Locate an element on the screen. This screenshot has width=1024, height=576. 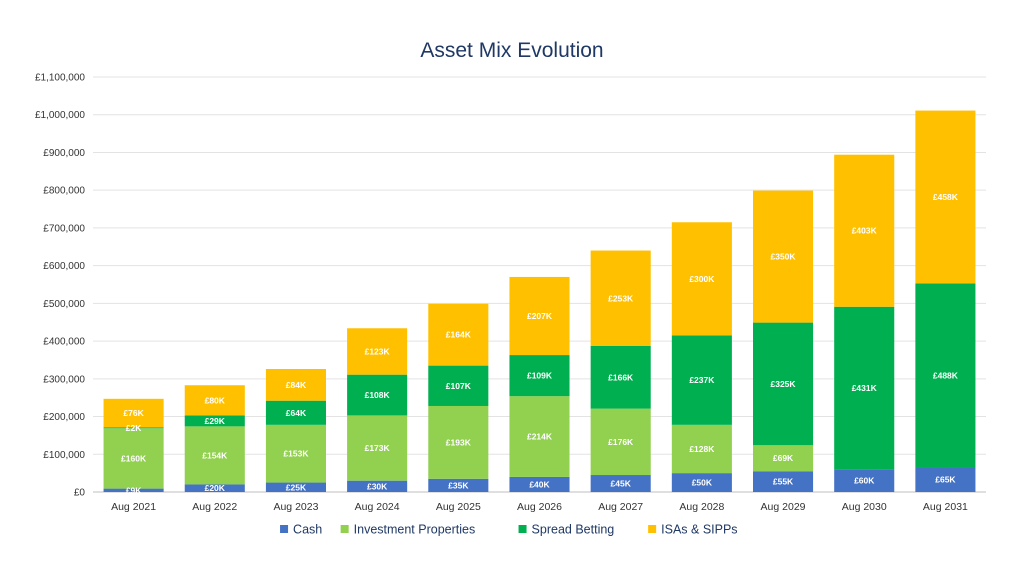
data-label: £64K is located at coordinates (296, 413).